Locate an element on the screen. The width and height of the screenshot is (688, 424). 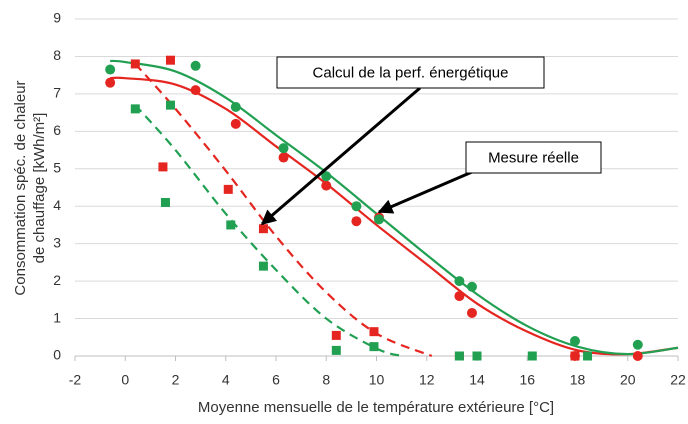
x-tick-label: 6 is located at coordinates (276, 380).